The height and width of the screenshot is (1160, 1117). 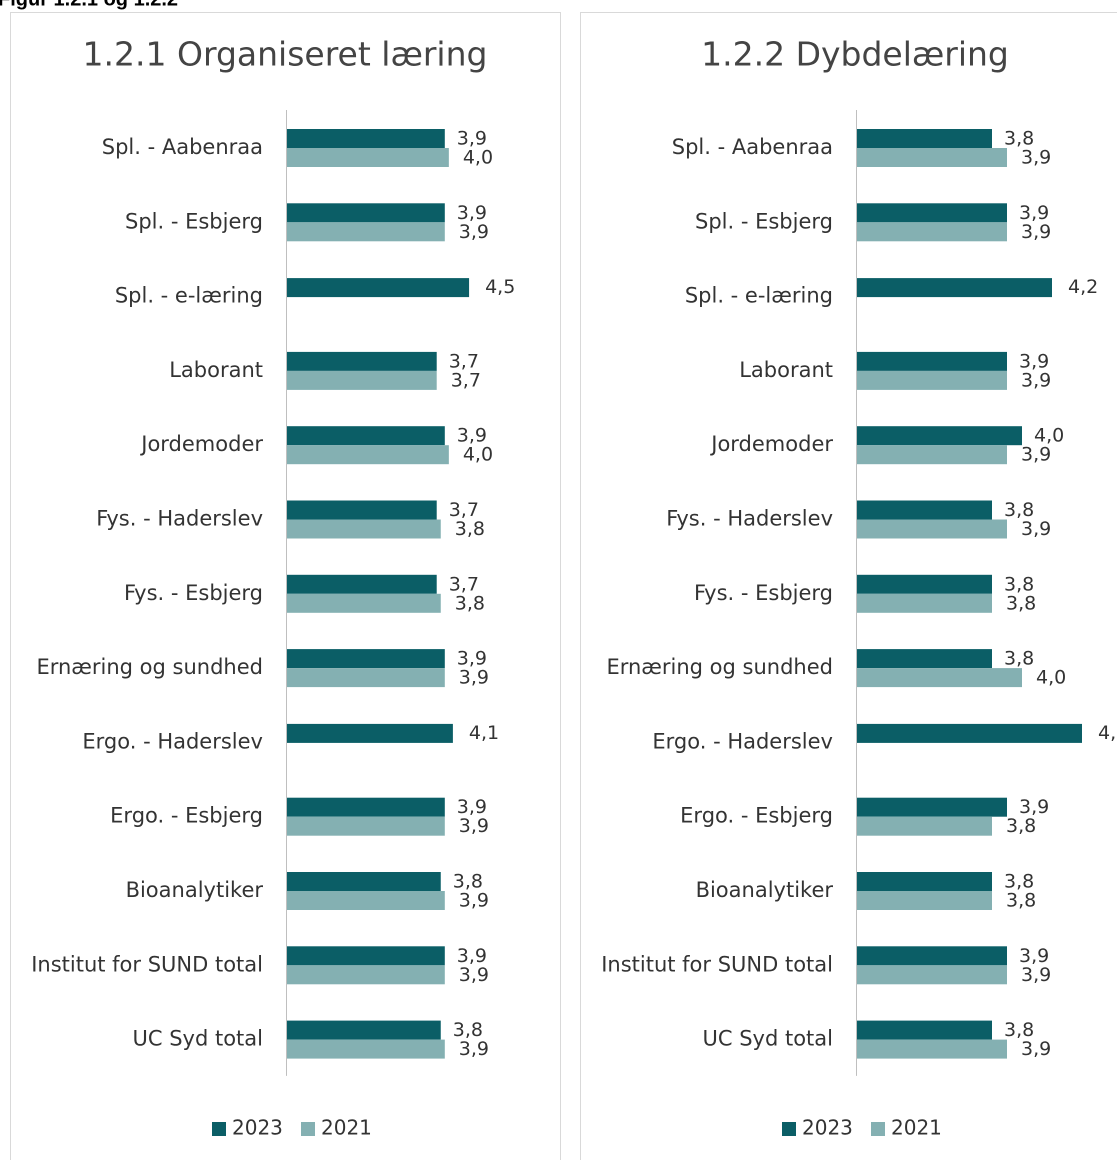 What do you see at coordinates (484, 733) in the screenshot?
I see `value-label: 4,1` at bounding box center [484, 733].